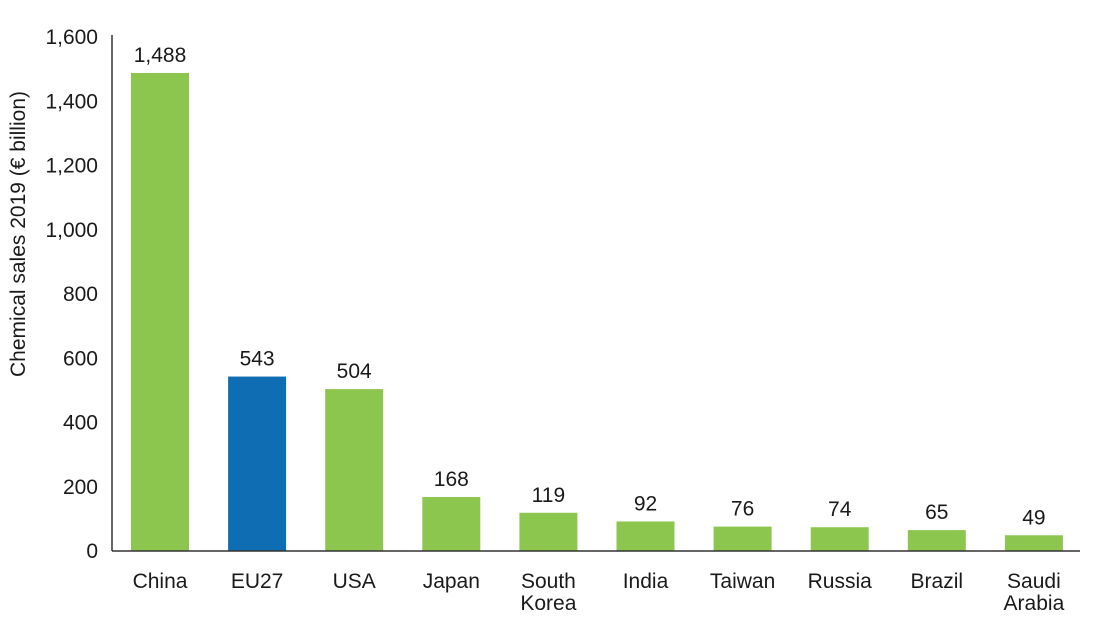  Describe the element at coordinates (92, 551) in the screenshot. I see `y-tick-label: 0` at that location.